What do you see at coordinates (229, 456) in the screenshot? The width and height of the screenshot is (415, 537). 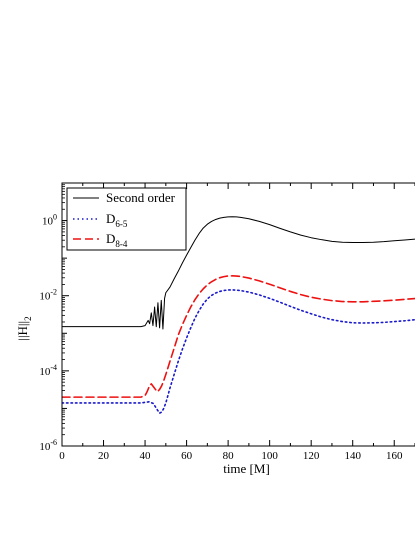 I see `x-tick-label: 80` at bounding box center [229, 456].